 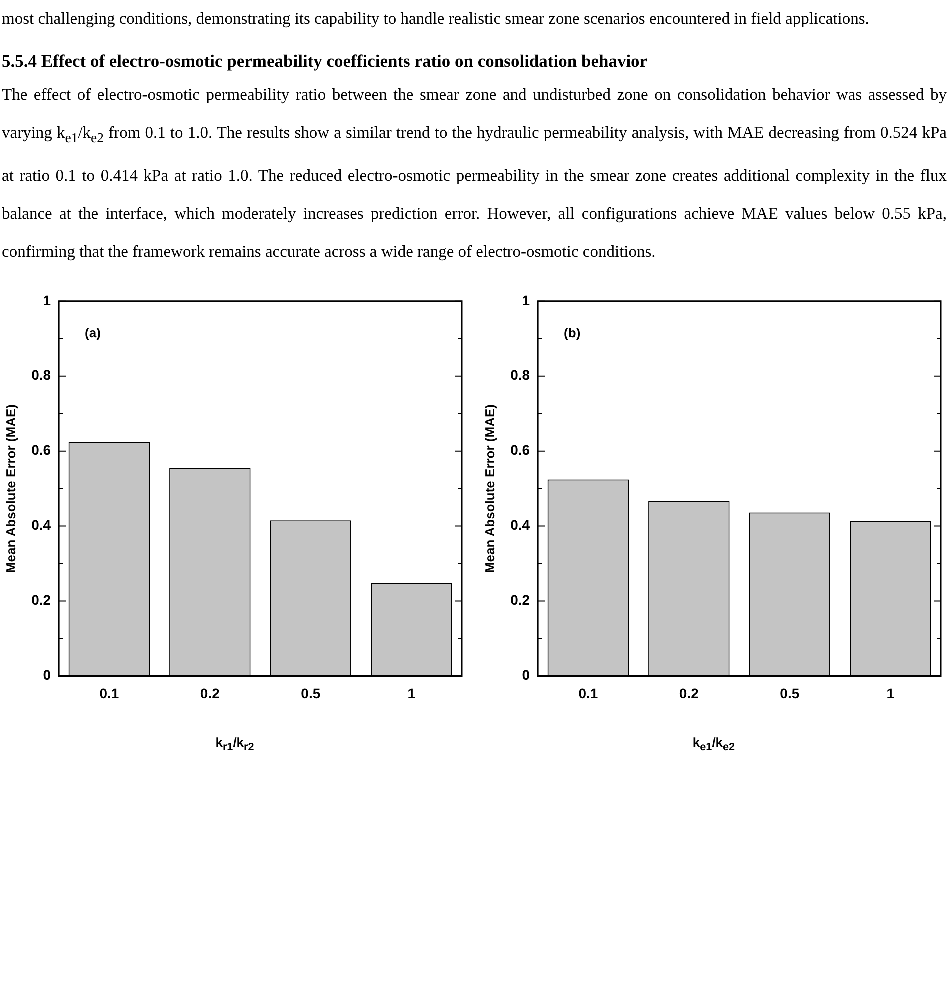 What do you see at coordinates (235, 744) in the screenshot?
I see `x-axis-title: k$_{r1}$/k$_{r2}$` at bounding box center [235, 744].